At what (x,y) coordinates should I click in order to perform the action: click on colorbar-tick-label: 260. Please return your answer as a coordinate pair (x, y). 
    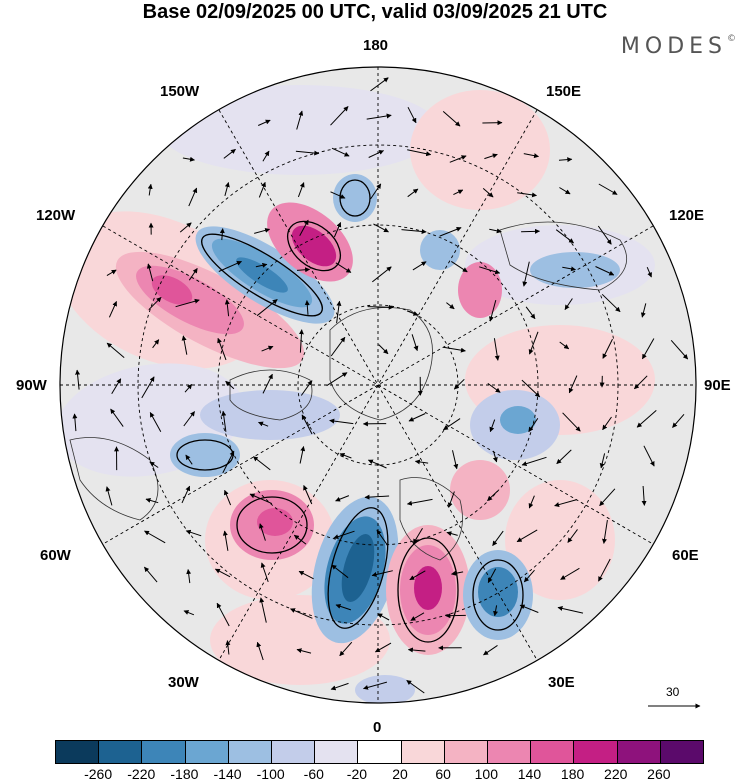
    Looking at the image, I should click on (659, 774).